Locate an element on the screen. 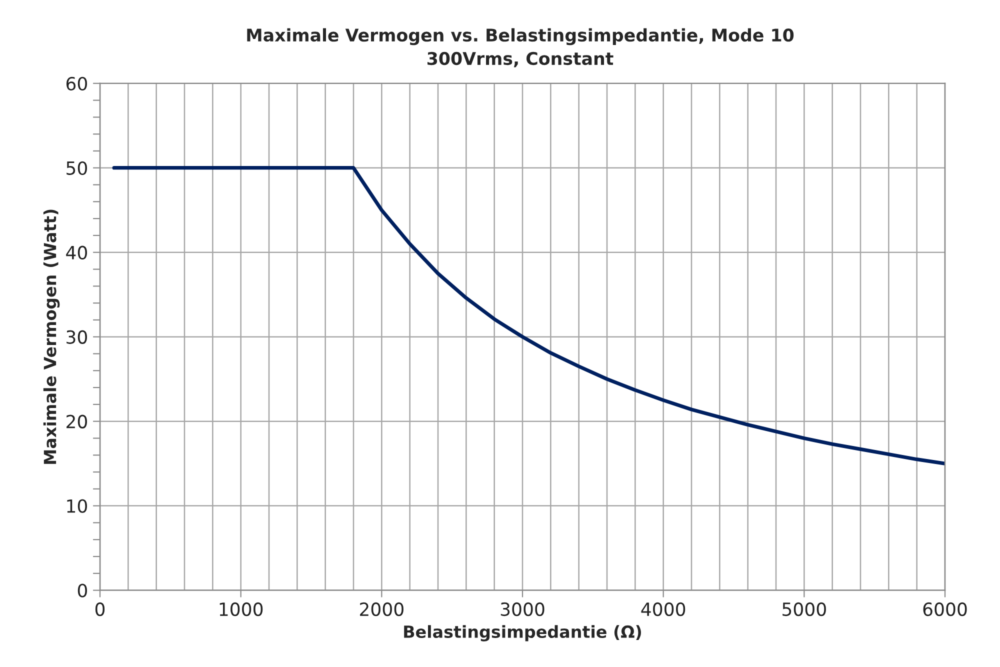  x-tick-label: 0 is located at coordinates (100, 609).